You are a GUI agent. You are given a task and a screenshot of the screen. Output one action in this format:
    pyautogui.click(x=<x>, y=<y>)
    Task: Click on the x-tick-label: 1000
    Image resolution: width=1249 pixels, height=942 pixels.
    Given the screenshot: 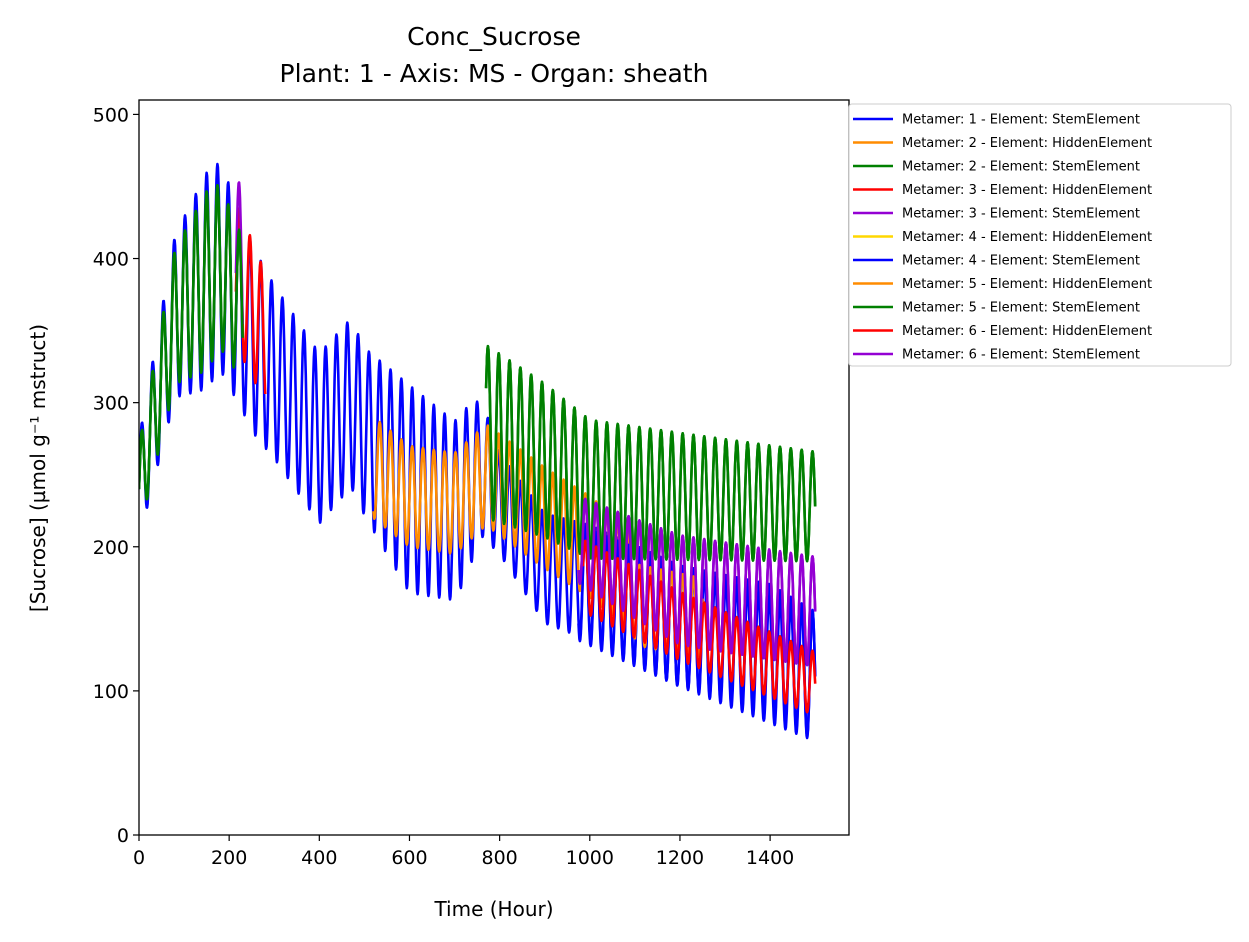 What is the action you would take?
    pyautogui.click(x=590, y=858)
    